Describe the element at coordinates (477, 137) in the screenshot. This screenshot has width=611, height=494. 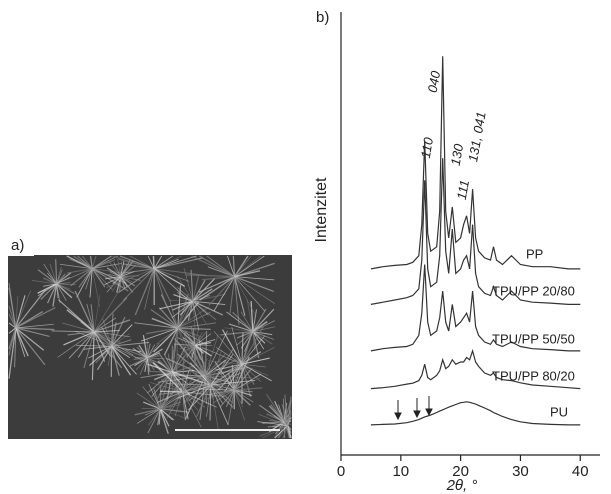
I see `peak-label: 131, 041` at that location.